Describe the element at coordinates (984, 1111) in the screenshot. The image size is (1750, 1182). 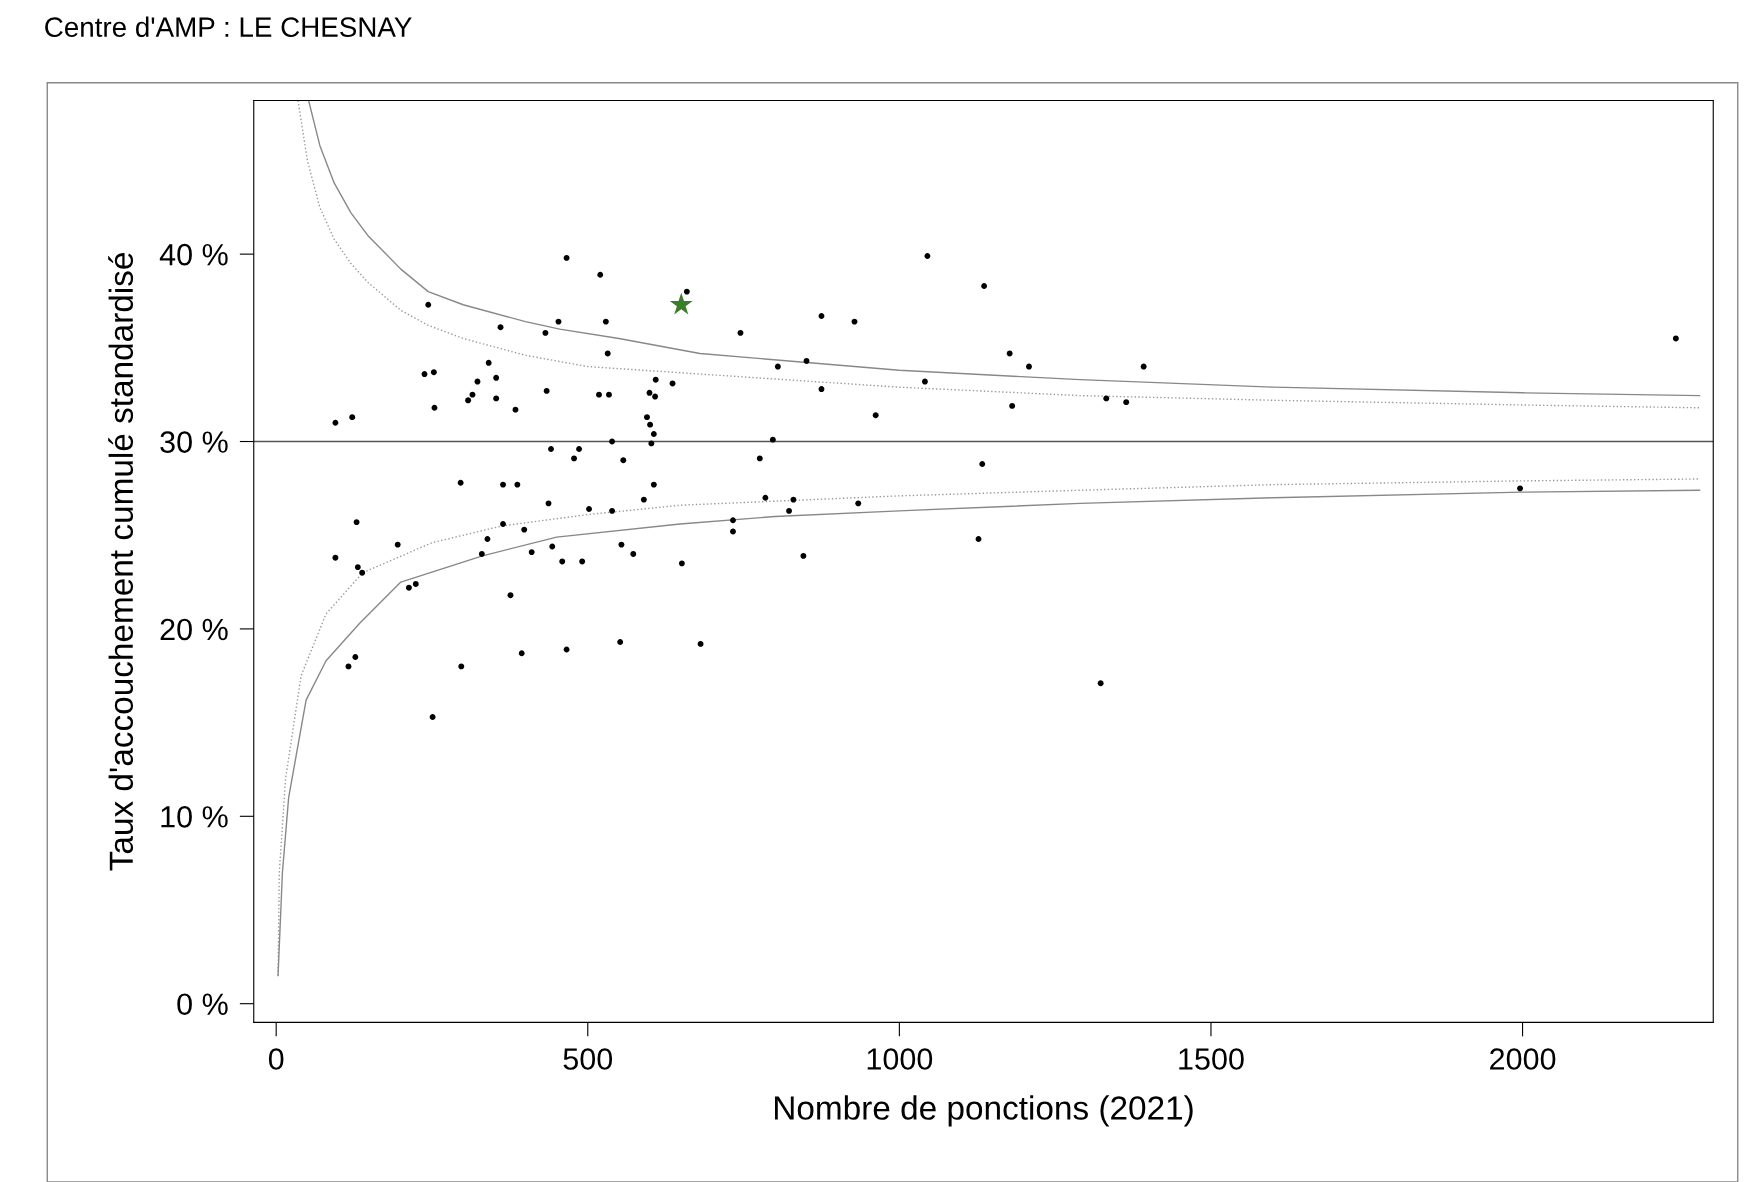
I see `x-axis-title: Nombre de ponctions (2021)` at that location.